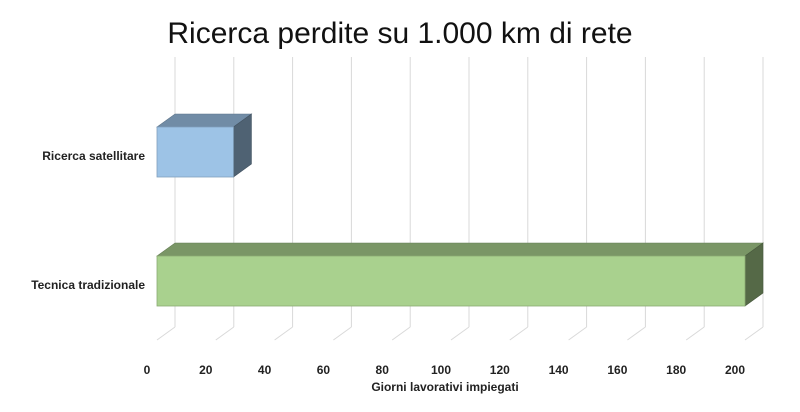 The height and width of the screenshot is (412, 800). Describe the element at coordinates (399, 33) in the screenshot. I see `chart-title: Ricerca perdite su 1.000 km di rete` at that location.